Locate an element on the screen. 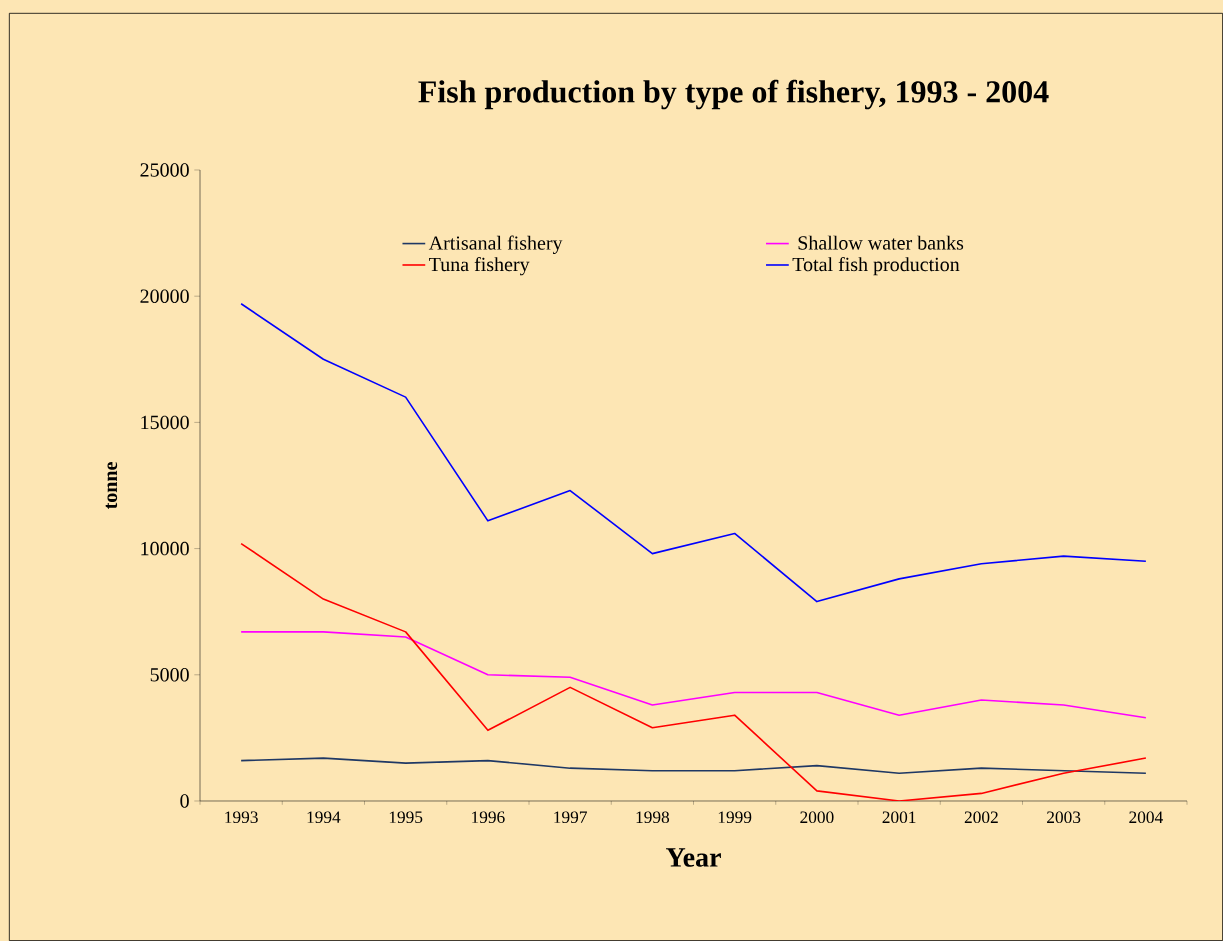 The image size is (1223, 941). y-tick-label: 0 is located at coordinates (184, 801).